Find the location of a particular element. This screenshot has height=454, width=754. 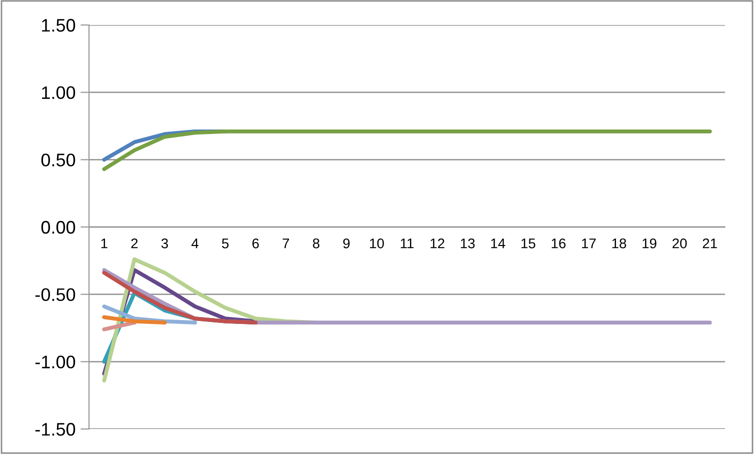

y-tick-label: -1.50 is located at coordinates (55, 429).